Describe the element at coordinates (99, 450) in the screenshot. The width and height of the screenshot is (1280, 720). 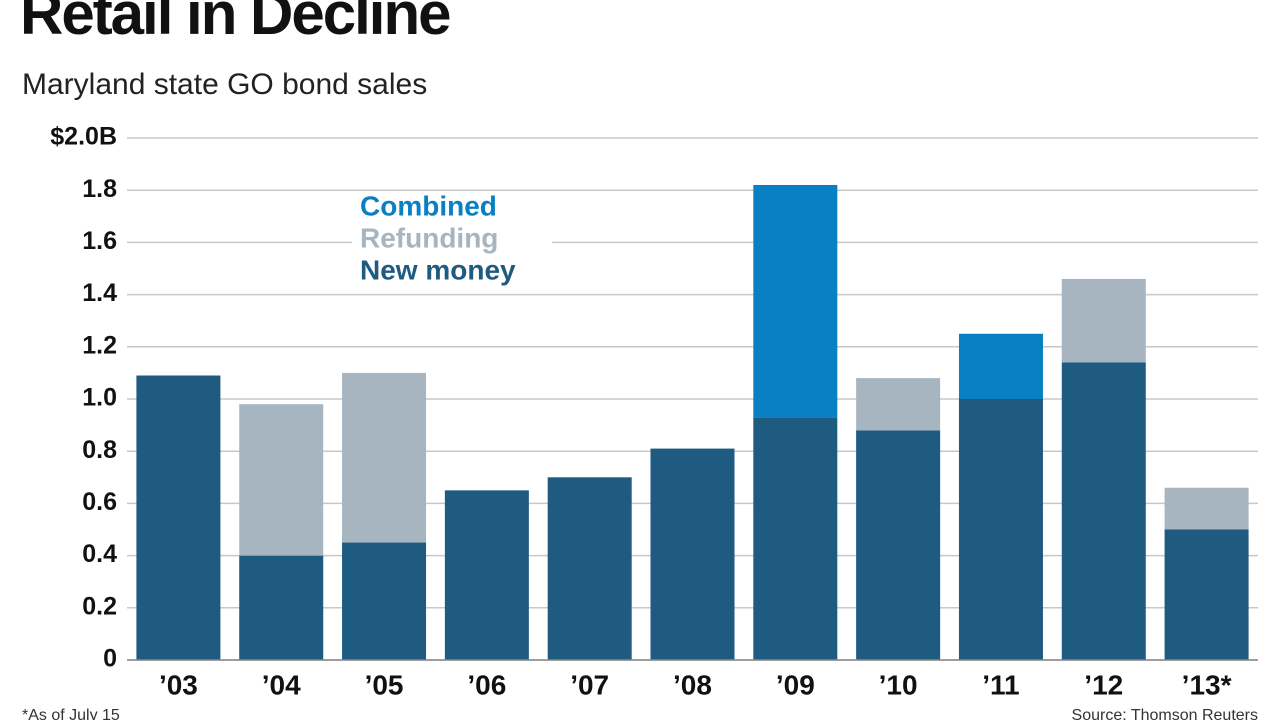
I see `y-tick-label: 0.8` at that location.